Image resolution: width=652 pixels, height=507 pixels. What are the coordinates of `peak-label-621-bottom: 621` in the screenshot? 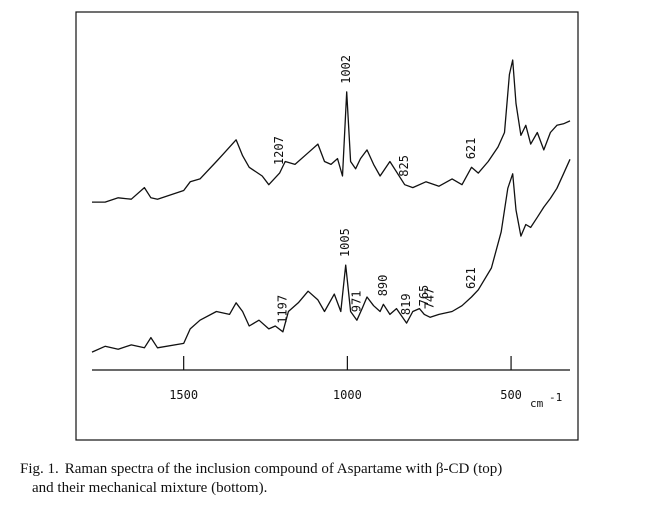 It's located at (471, 278).